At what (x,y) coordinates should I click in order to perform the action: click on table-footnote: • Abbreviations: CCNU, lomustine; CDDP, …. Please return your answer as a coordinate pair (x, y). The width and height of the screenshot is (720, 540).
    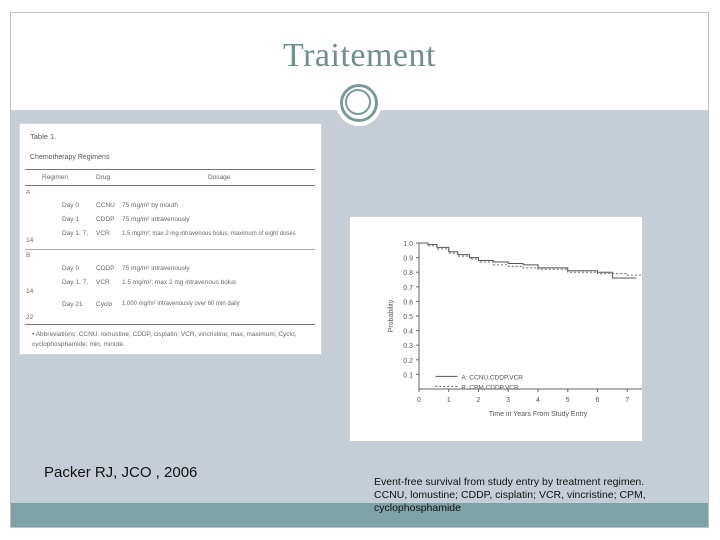
    Looking at the image, I should click on (164, 339).